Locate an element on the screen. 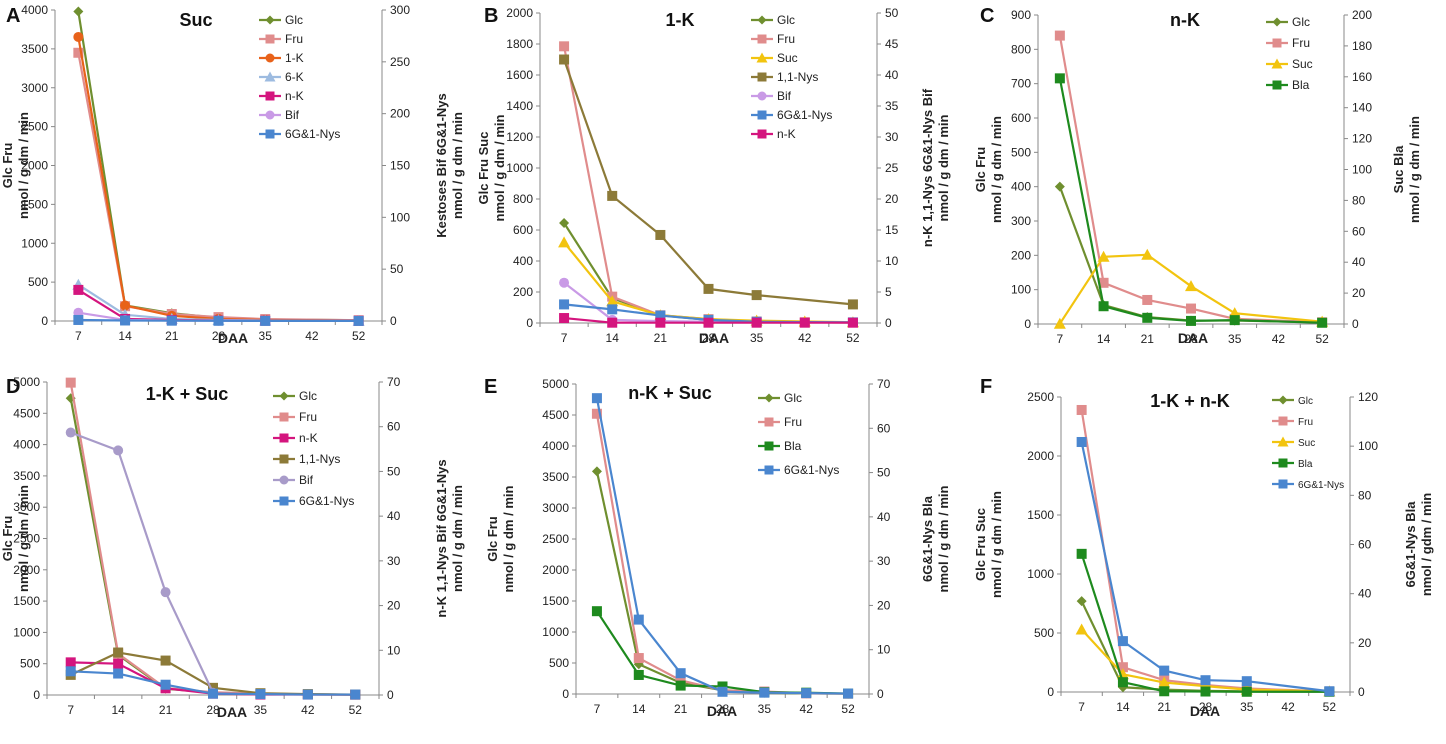  panel-f-y-left-label: nmol / g dm / min is located at coordinates (996, 544).